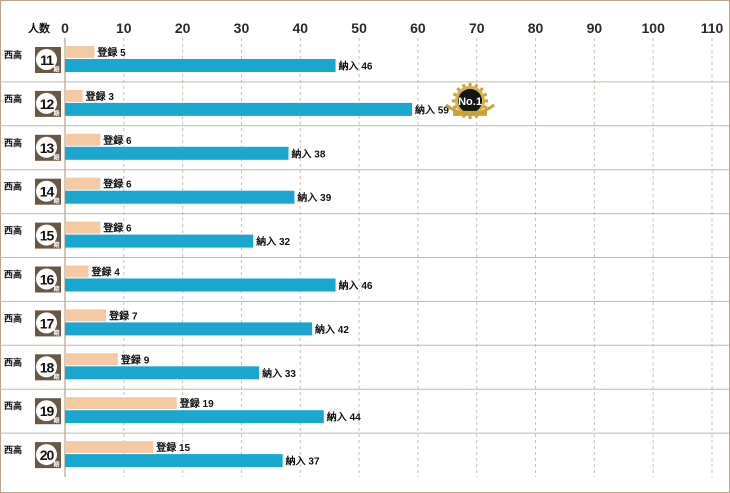  I want to click on row-number-label: 15, so click(47, 236).